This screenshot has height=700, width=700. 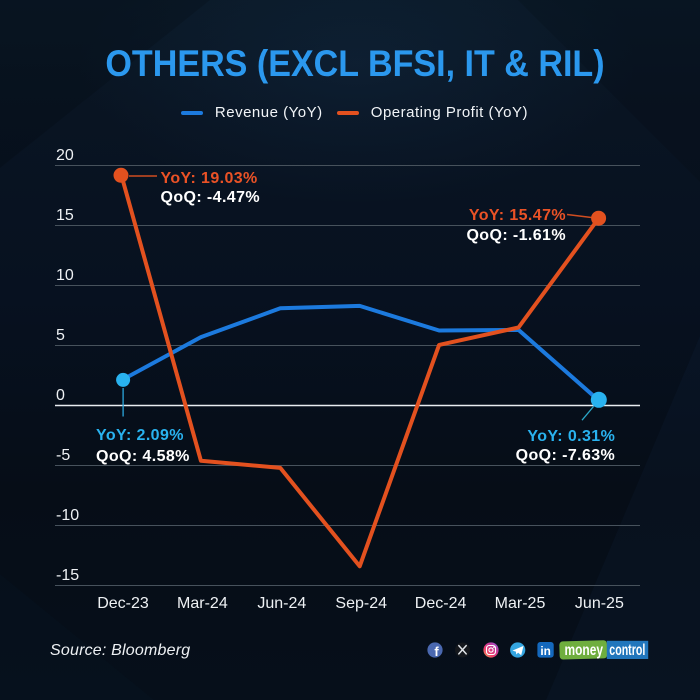 What do you see at coordinates (627, 650) in the screenshot?
I see `svg-text: control` at bounding box center [627, 650].